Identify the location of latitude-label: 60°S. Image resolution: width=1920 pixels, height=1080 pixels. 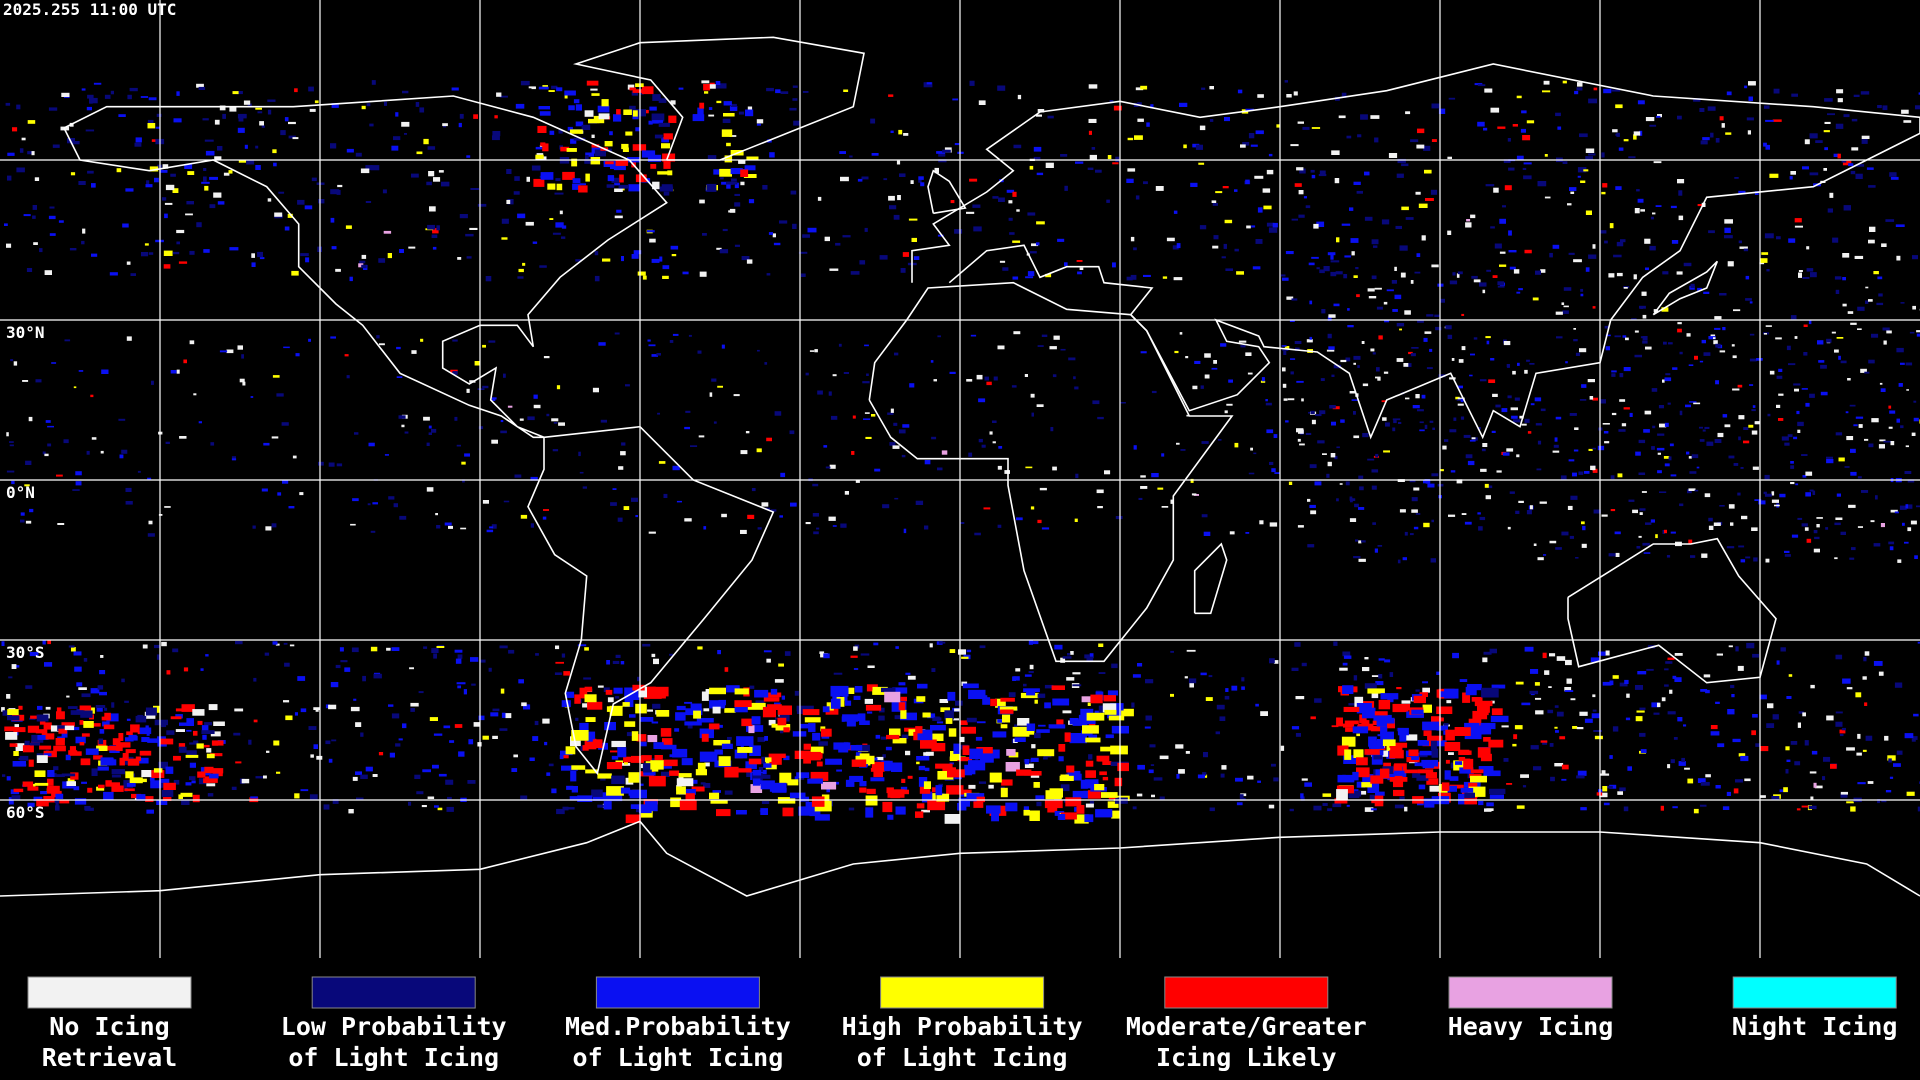
(25, 812).